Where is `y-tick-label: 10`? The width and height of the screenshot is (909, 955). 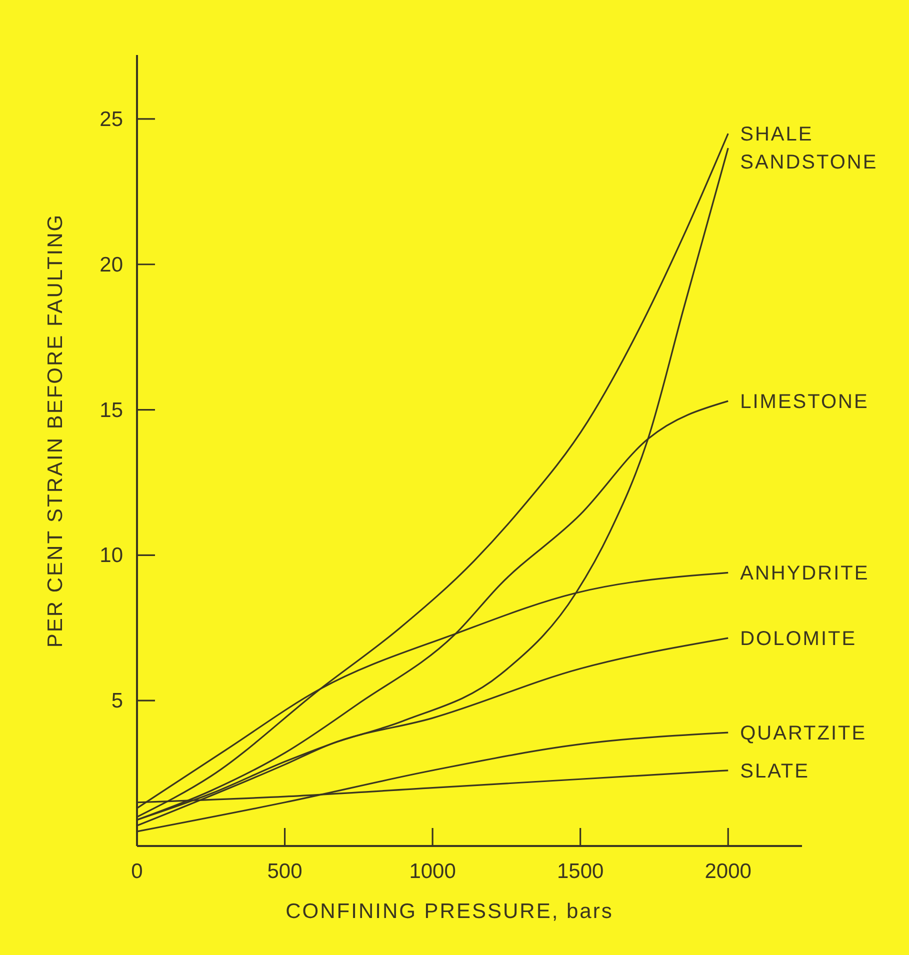
y-tick-label: 10 is located at coordinates (111, 556).